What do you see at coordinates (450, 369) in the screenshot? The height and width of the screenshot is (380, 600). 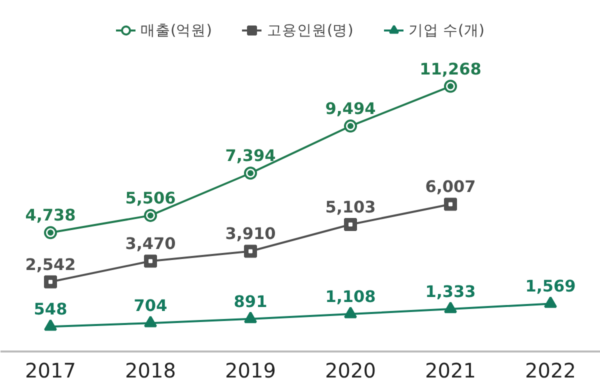 I see `x-tick-label: 2021` at bounding box center [450, 369].